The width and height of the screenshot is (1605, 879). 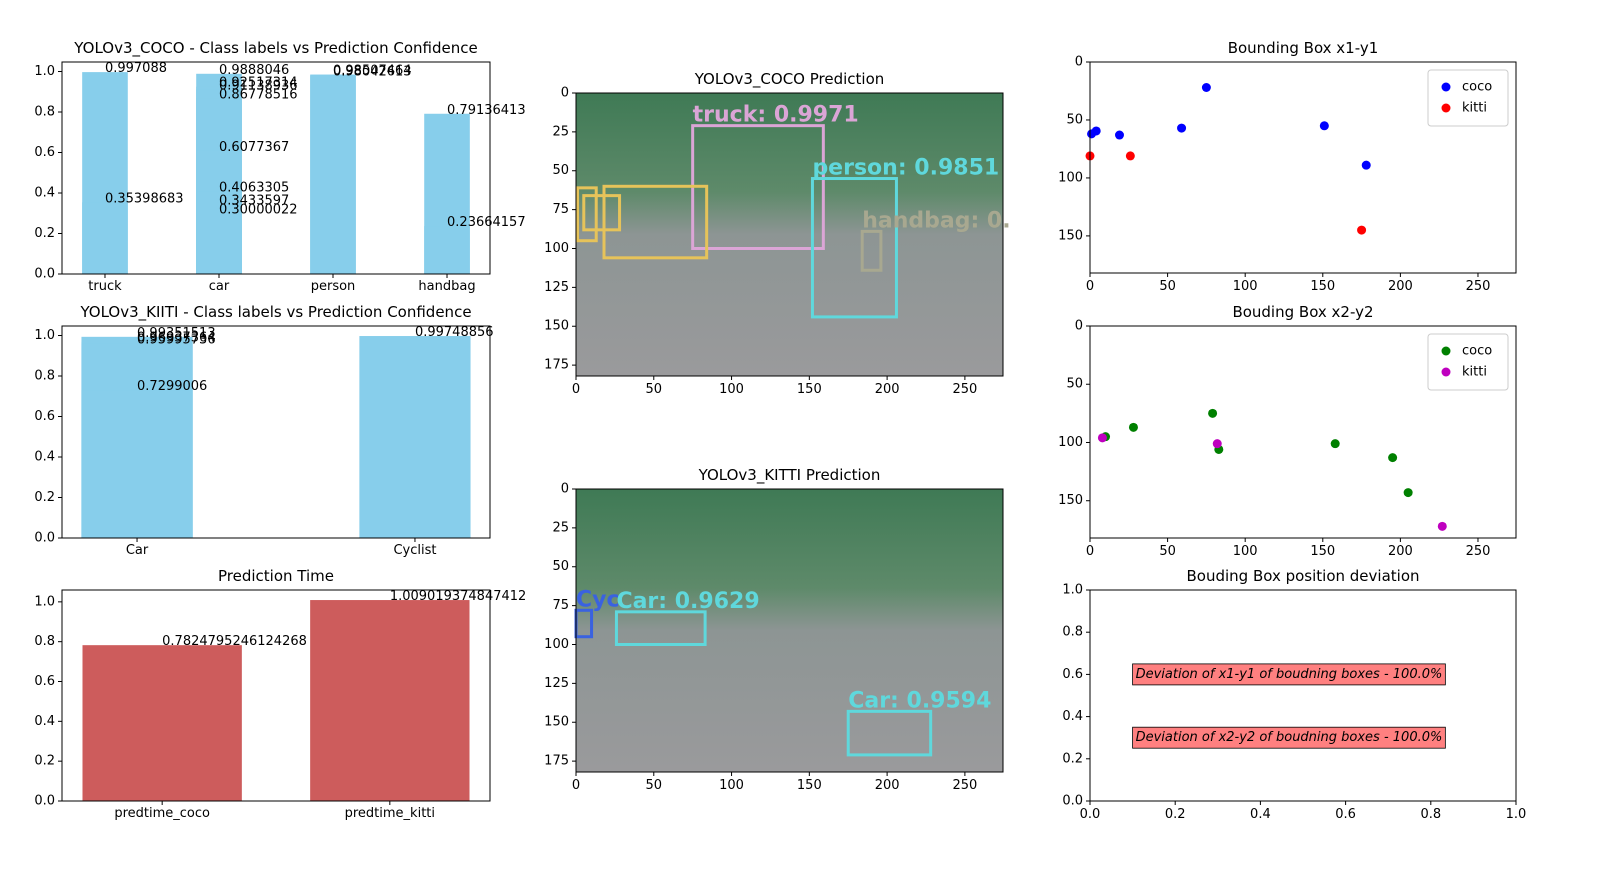 I want to click on annotation-box, so click(x=1289, y=737).